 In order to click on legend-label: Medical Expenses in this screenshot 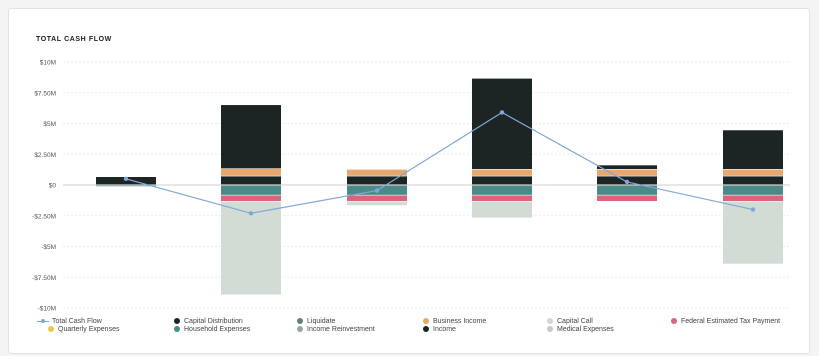, I will do `click(585, 329)`.